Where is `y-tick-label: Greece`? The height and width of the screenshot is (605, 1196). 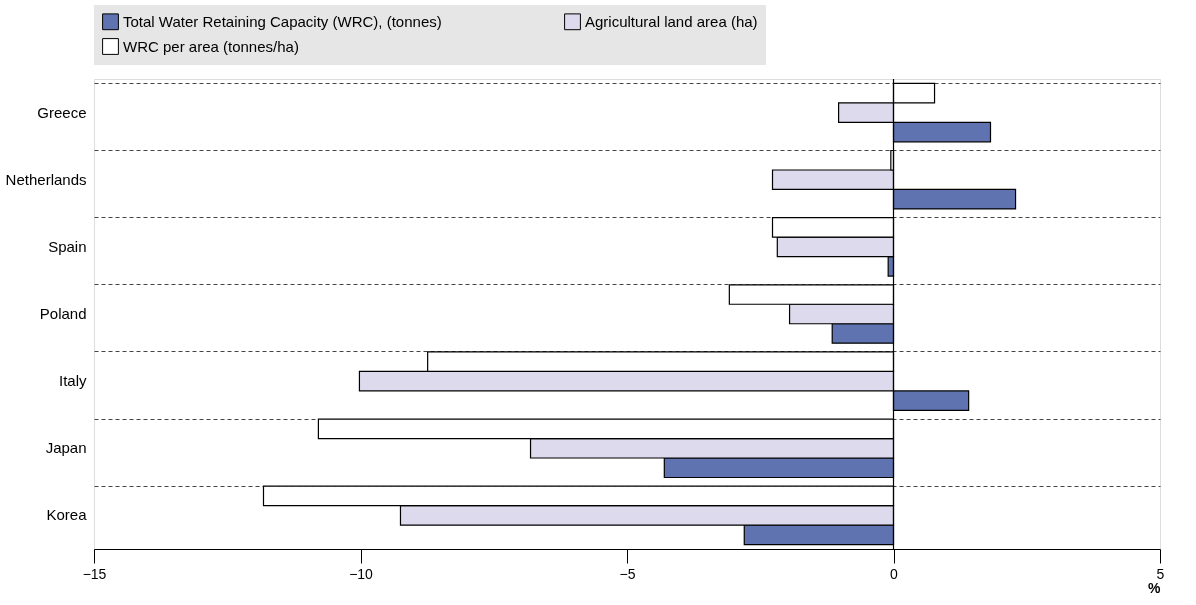 y-tick-label: Greece is located at coordinates (62, 112).